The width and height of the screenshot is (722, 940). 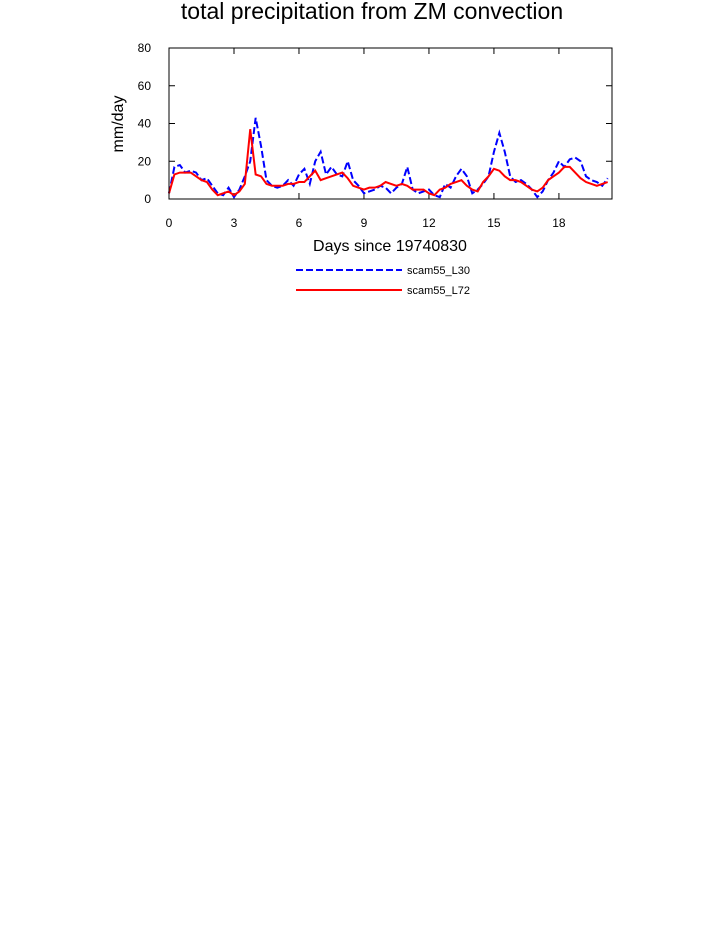 What do you see at coordinates (494, 223) in the screenshot?
I see `x-tick-label: 15` at bounding box center [494, 223].